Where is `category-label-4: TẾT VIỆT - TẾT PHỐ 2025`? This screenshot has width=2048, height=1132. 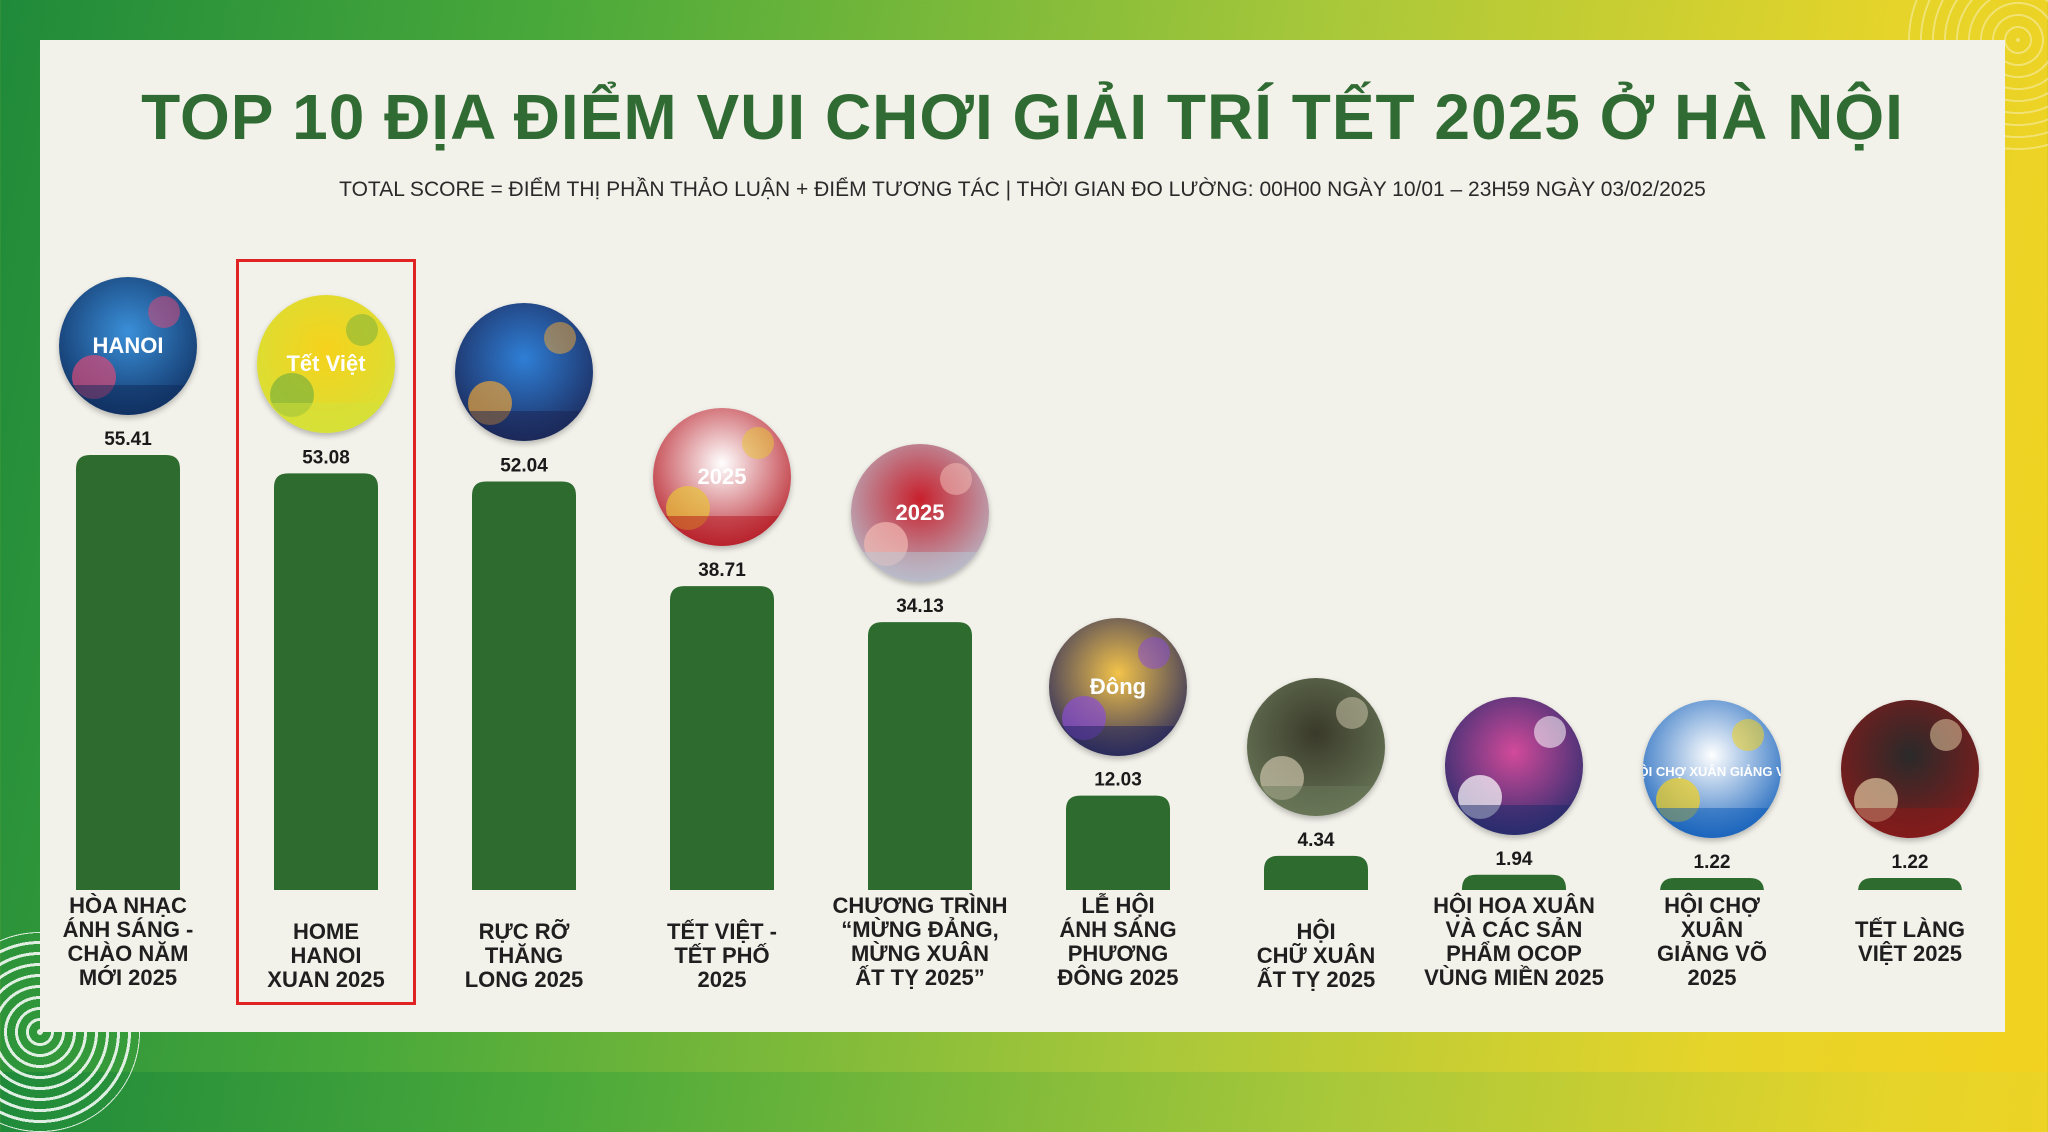
category-label-4: TẾT VIỆT - TẾT PHỐ 2025 is located at coordinates (722, 955).